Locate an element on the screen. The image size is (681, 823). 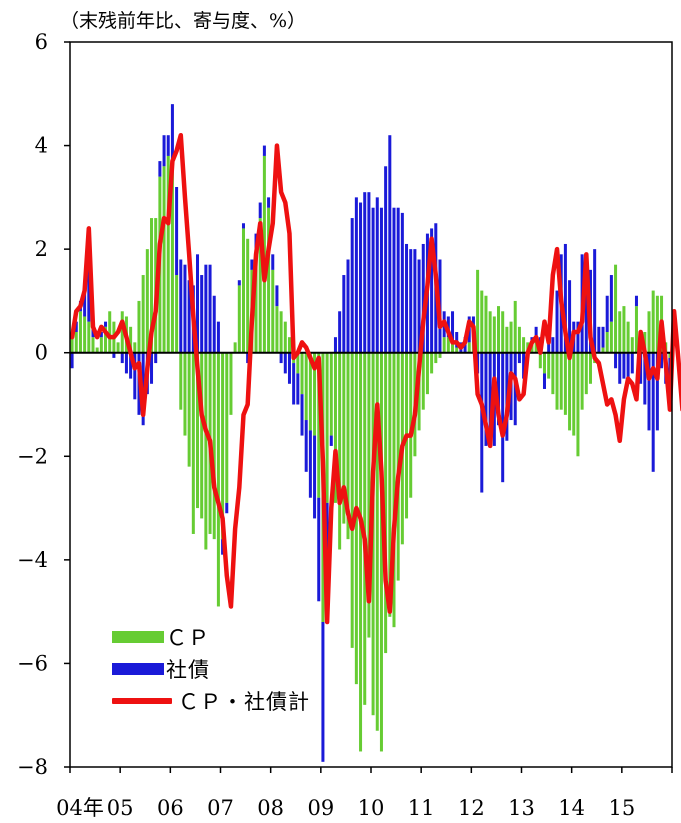
y-tick-label: −4 is located at coordinates (32, 560).